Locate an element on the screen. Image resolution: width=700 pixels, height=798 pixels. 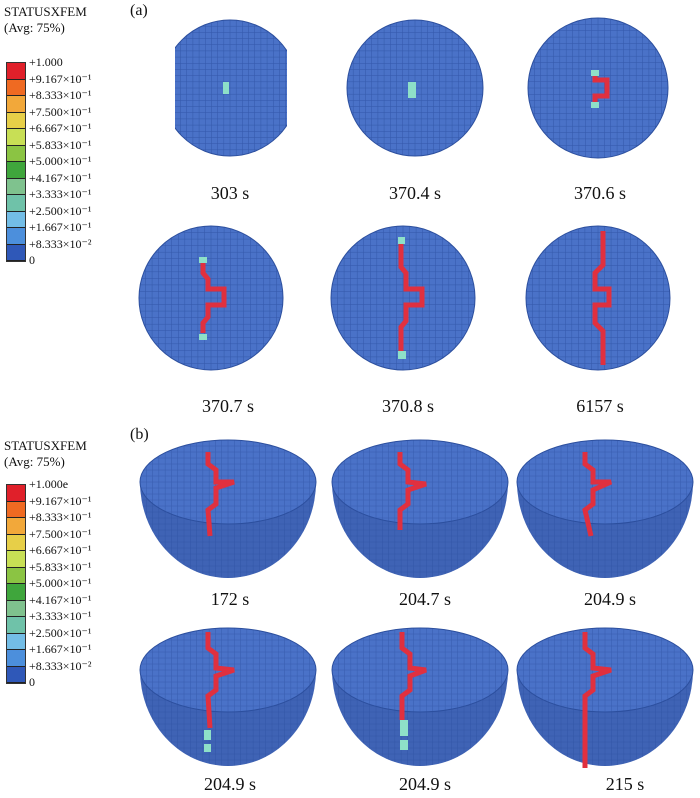
sphere-a-370-4s is located at coordinates (415, 88).